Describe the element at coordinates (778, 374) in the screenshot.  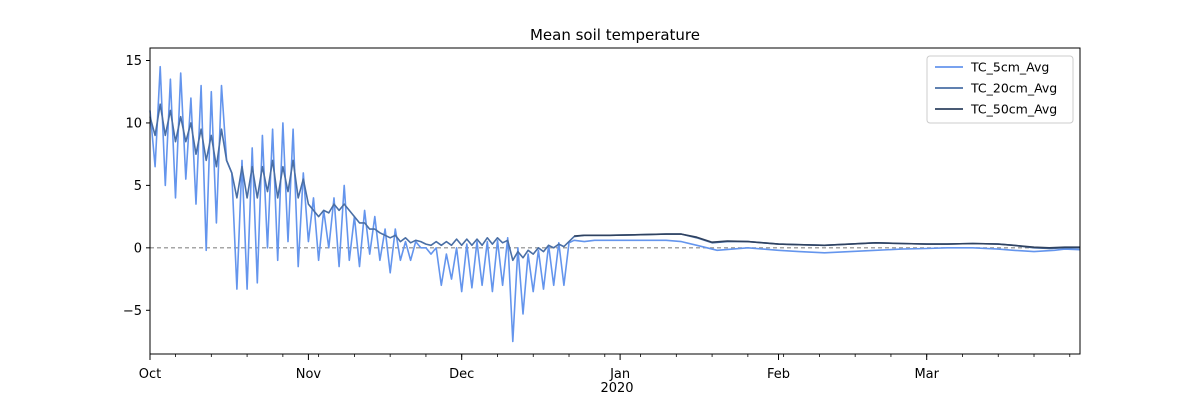
I see `x-tick-label: Feb` at that location.